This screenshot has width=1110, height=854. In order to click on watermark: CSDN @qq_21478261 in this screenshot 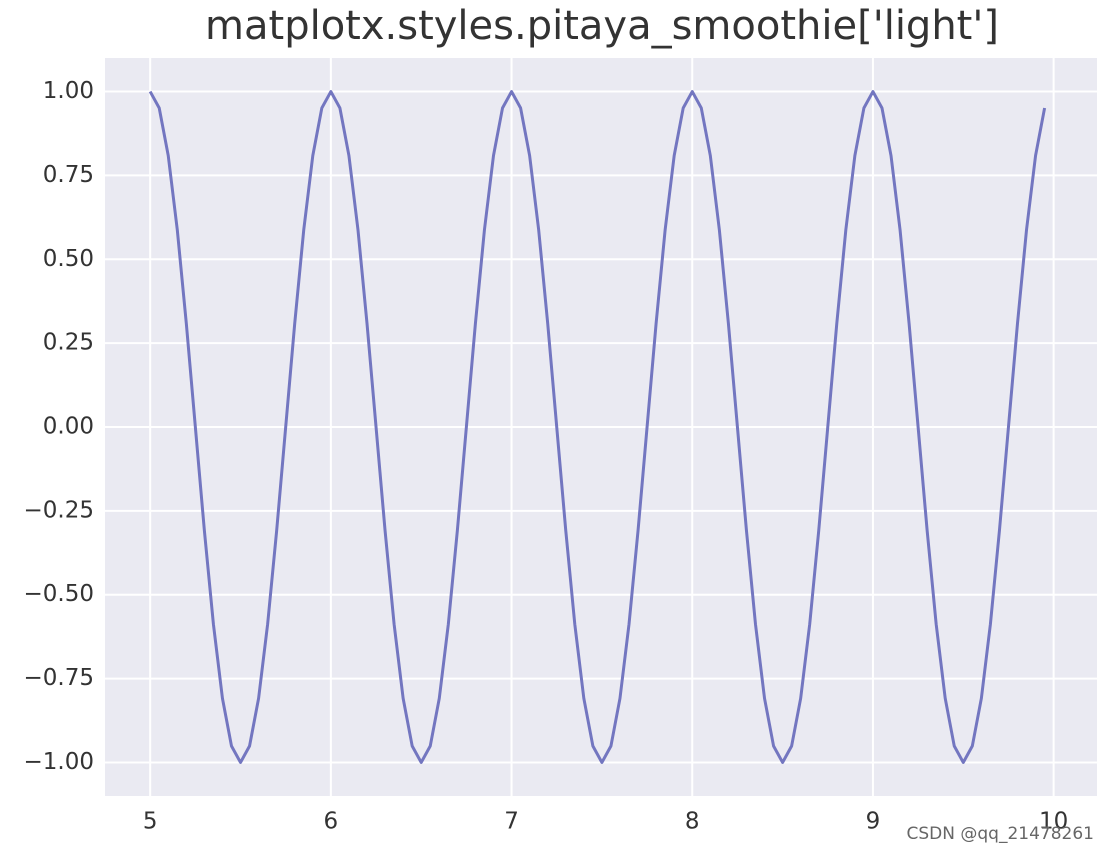, I will do `click(1000, 834)`.